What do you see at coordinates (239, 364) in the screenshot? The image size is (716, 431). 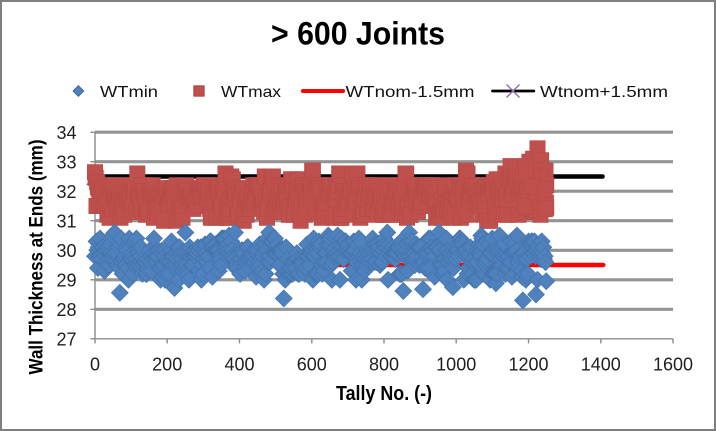 I see `svg-text: 400` at bounding box center [239, 364].